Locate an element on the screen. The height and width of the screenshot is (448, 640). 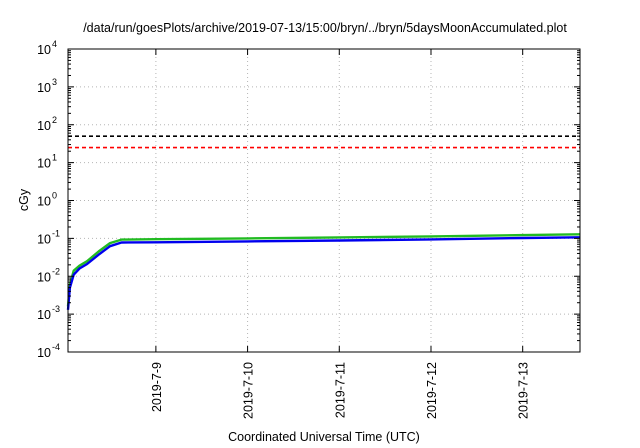
x-tick-label: 2019-7-9 is located at coordinates (157, 387).